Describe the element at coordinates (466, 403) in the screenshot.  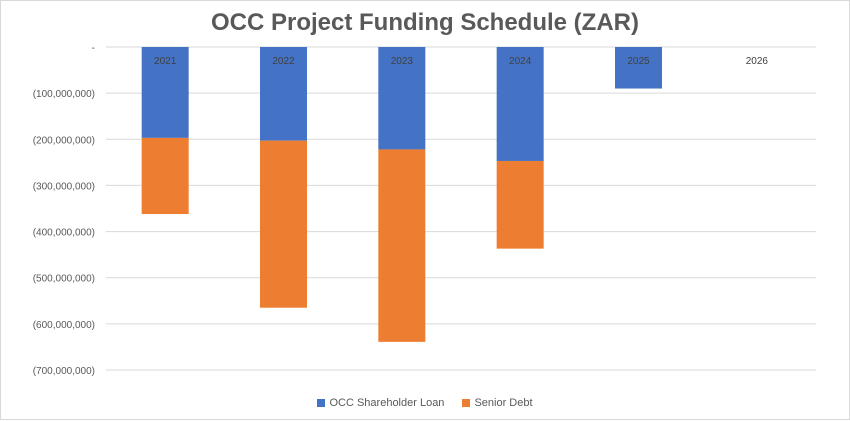
I see `legend-swatch-senior-debt` at that location.